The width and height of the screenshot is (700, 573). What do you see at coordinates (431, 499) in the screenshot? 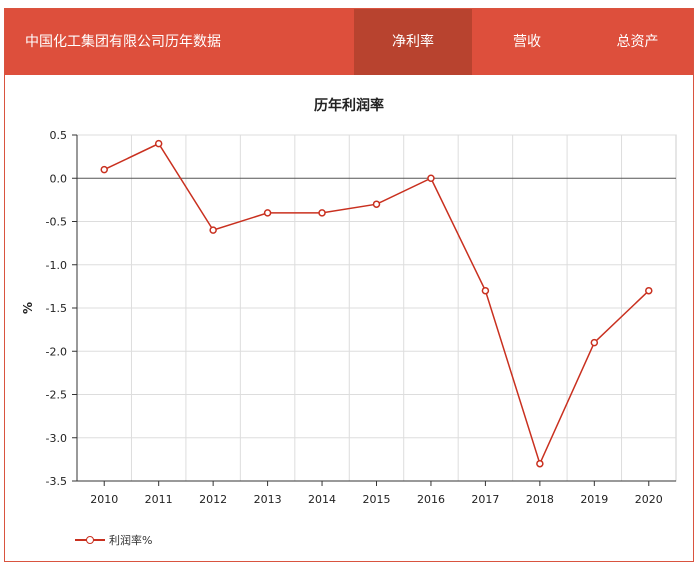
I see `x-tick-label: 2016` at bounding box center [431, 499].